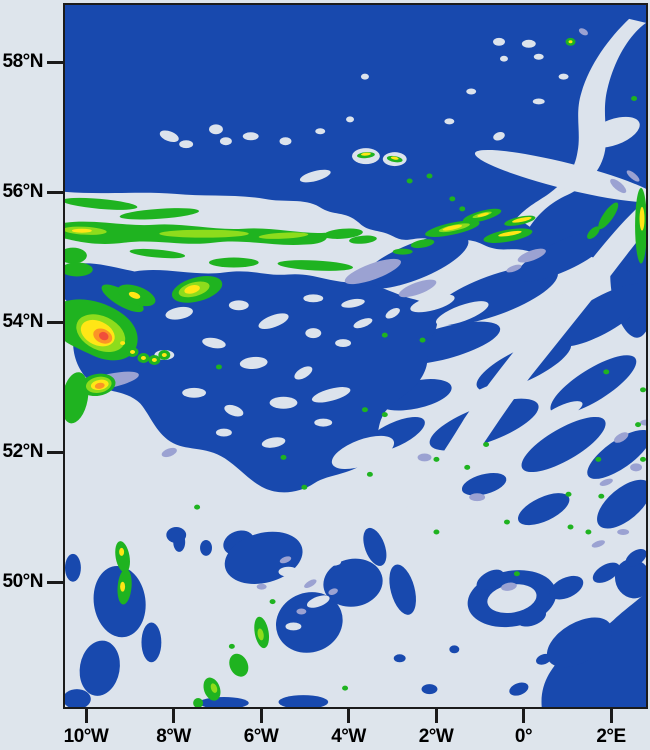  Describe the element at coordinates (436, 736) in the screenshot. I see `lon-tick-label: 2°W` at that location.